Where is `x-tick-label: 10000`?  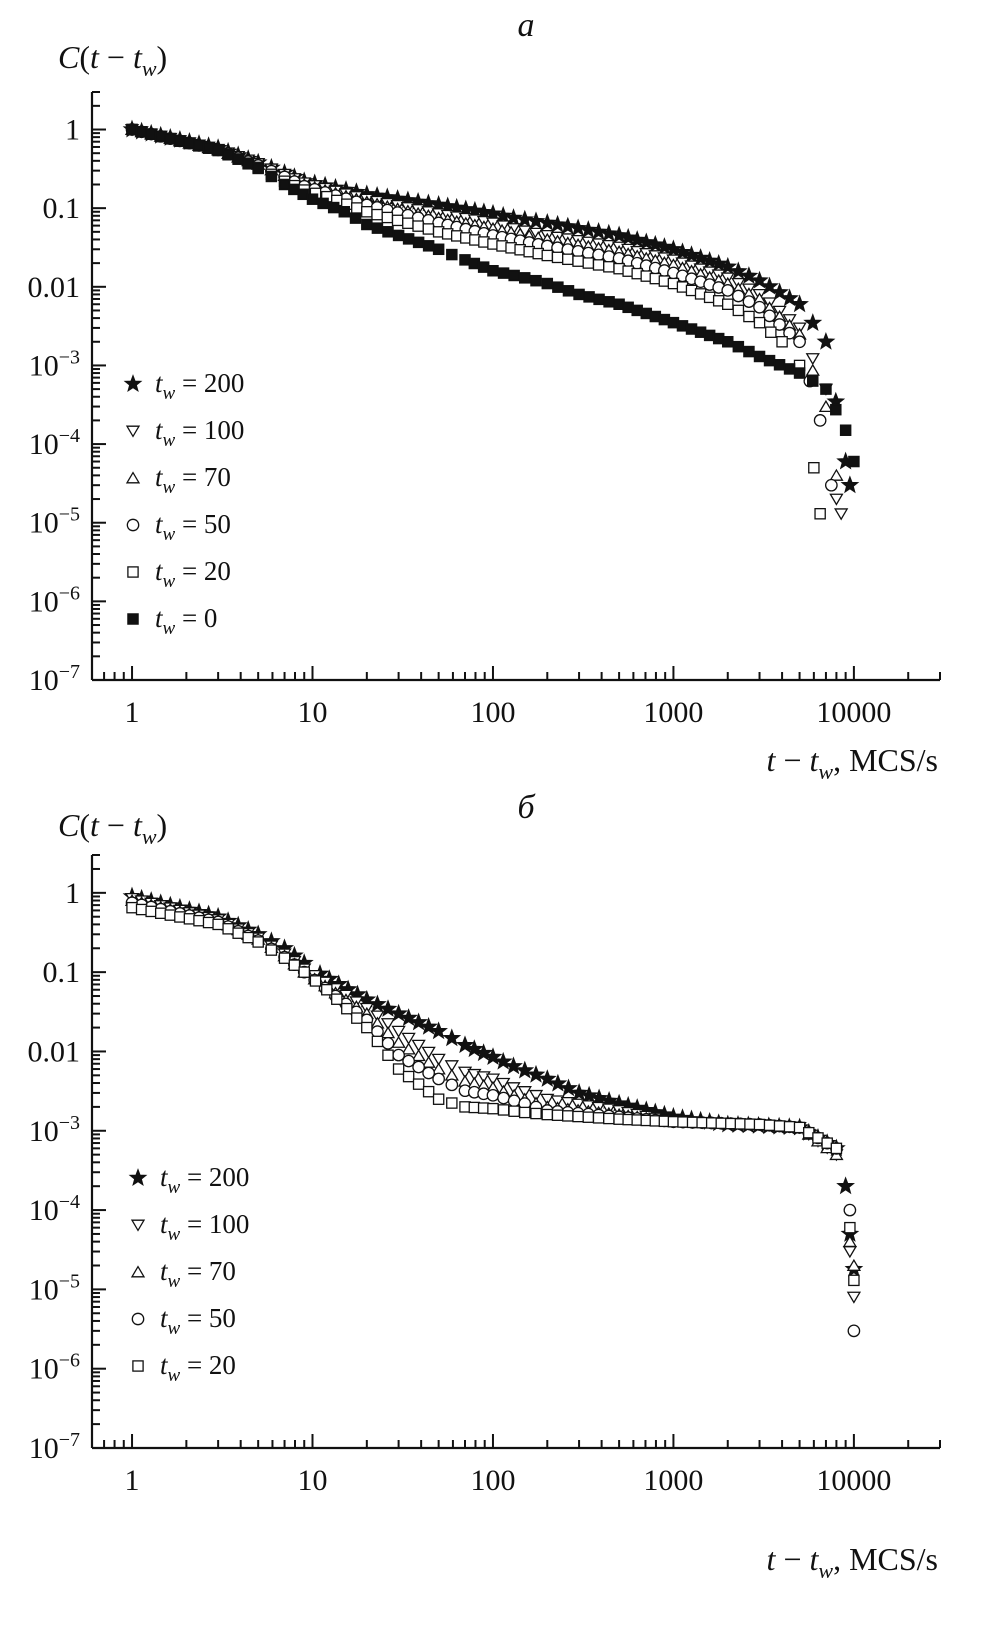 x-tick-label: 10000 is located at coordinates (853, 1480).